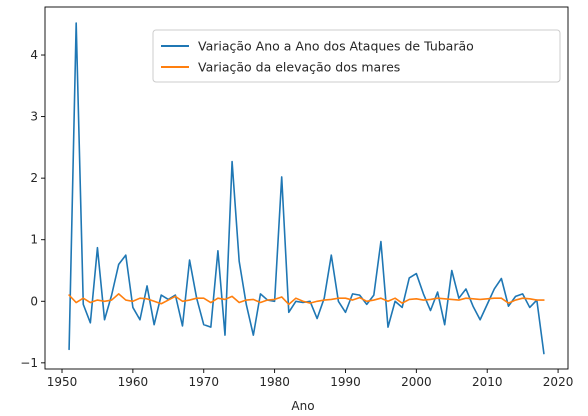 The width and height of the screenshot is (588, 416). What do you see at coordinates (416, 382) in the screenshot?
I see `x-tick-label: 2000` at bounding box center [416, 382].